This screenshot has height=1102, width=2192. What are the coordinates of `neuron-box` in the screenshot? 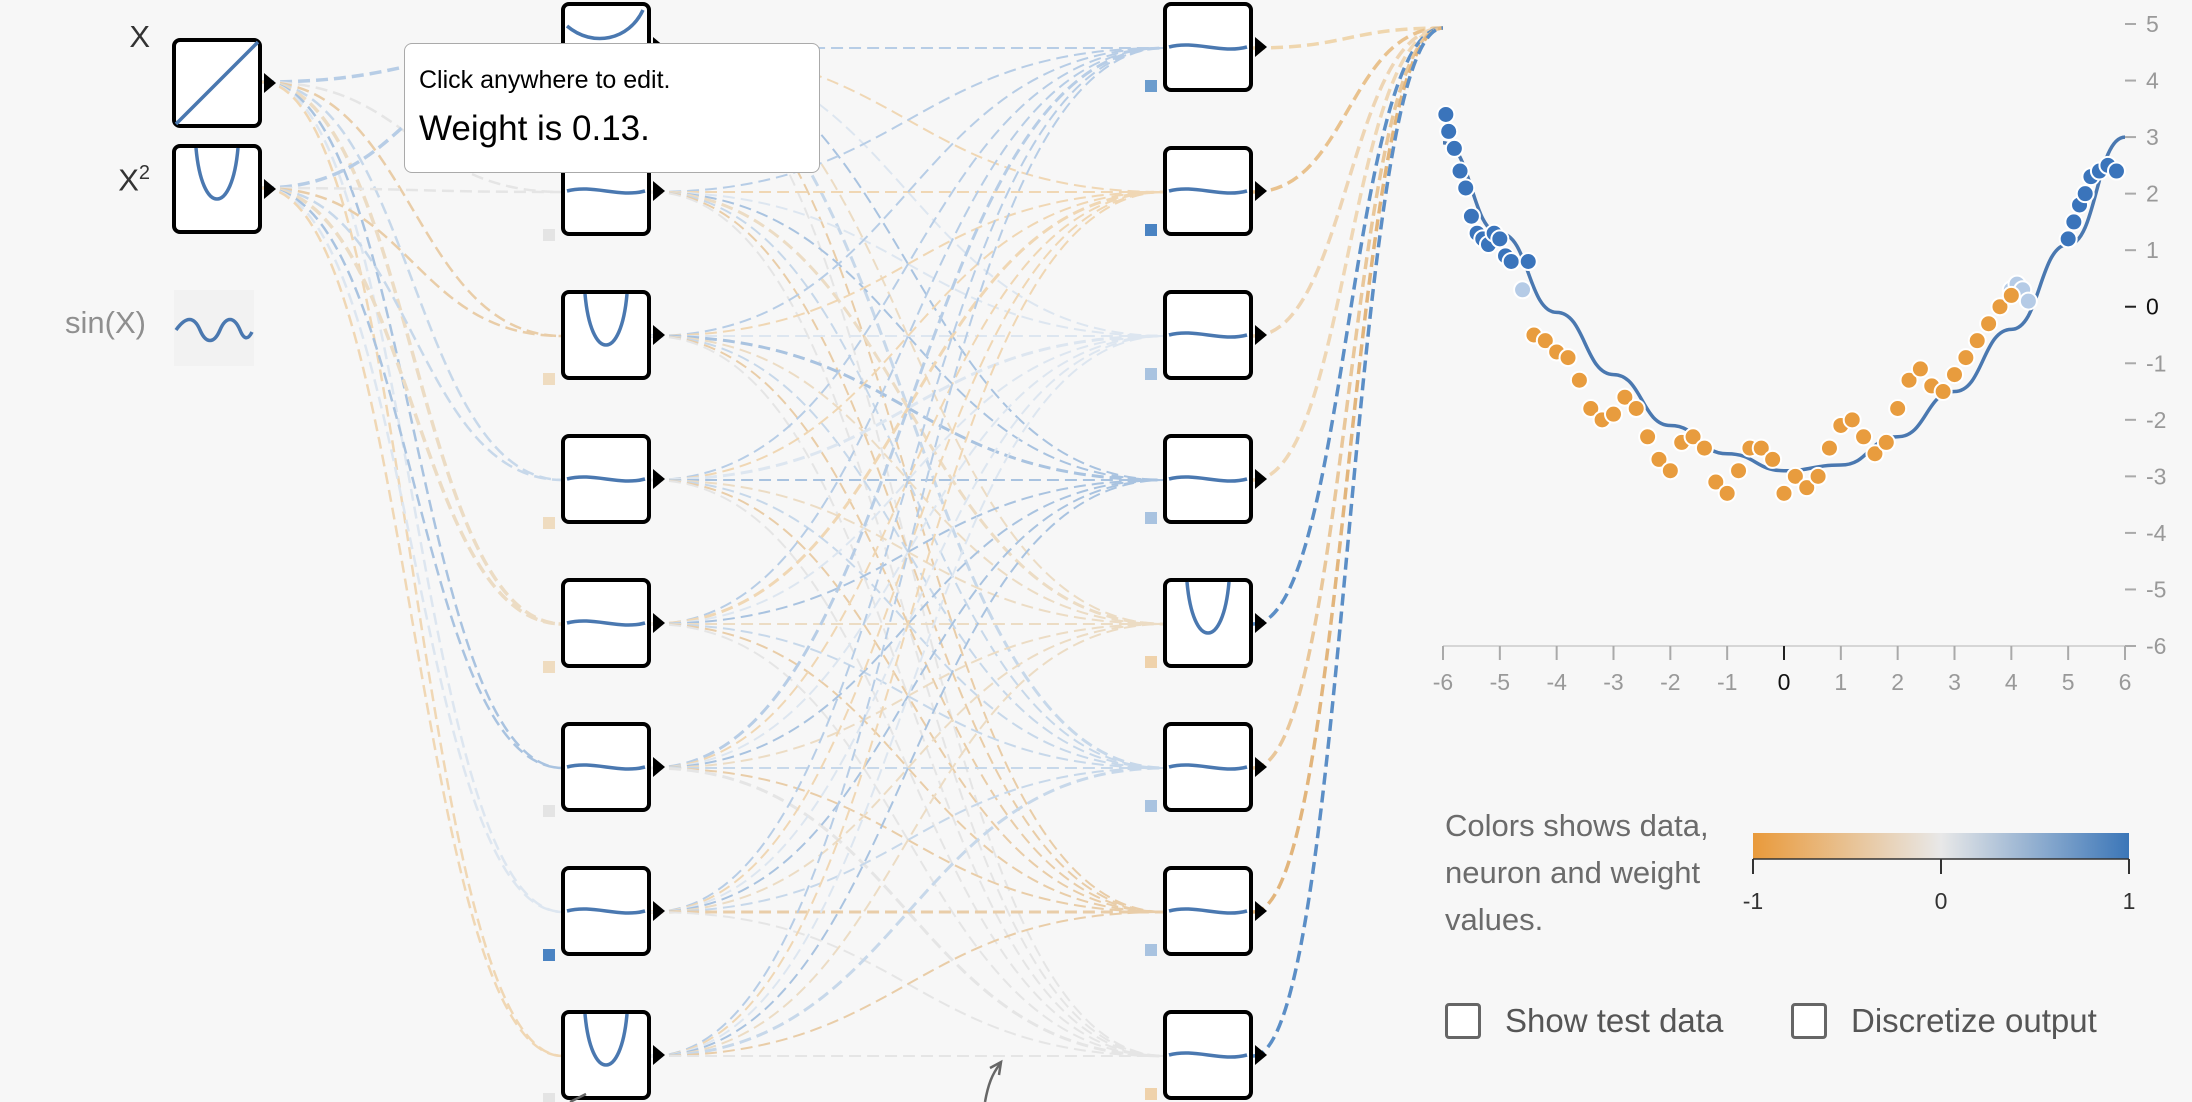 It's located at (217, 189).